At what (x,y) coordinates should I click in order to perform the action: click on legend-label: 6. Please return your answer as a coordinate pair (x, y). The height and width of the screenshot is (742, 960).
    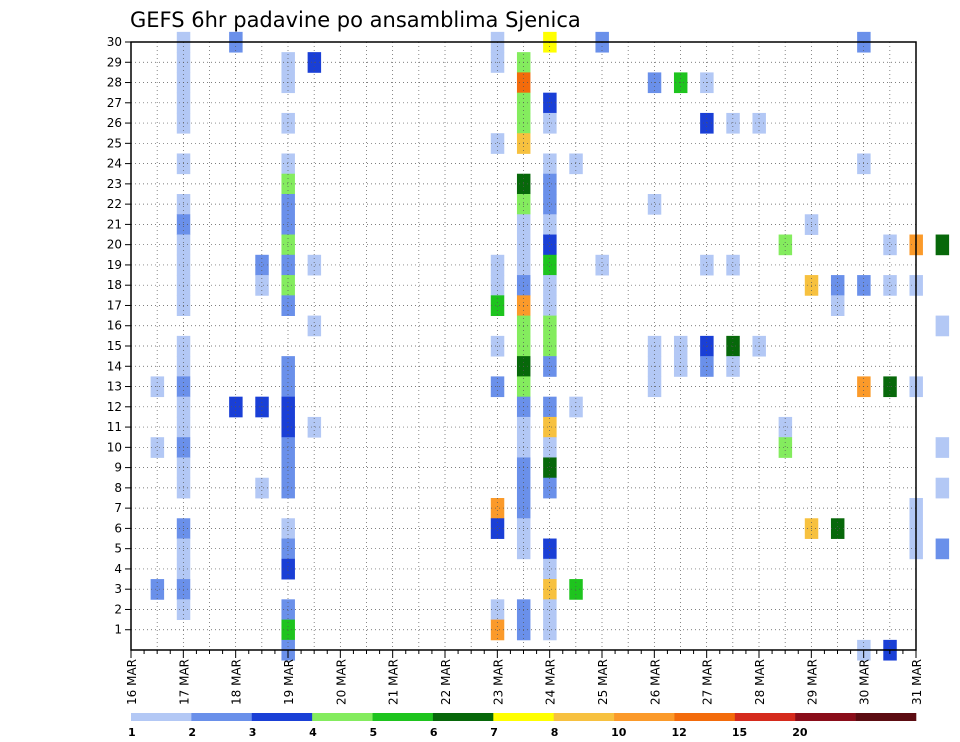
    Looking at the image, I should click on (434, 732).